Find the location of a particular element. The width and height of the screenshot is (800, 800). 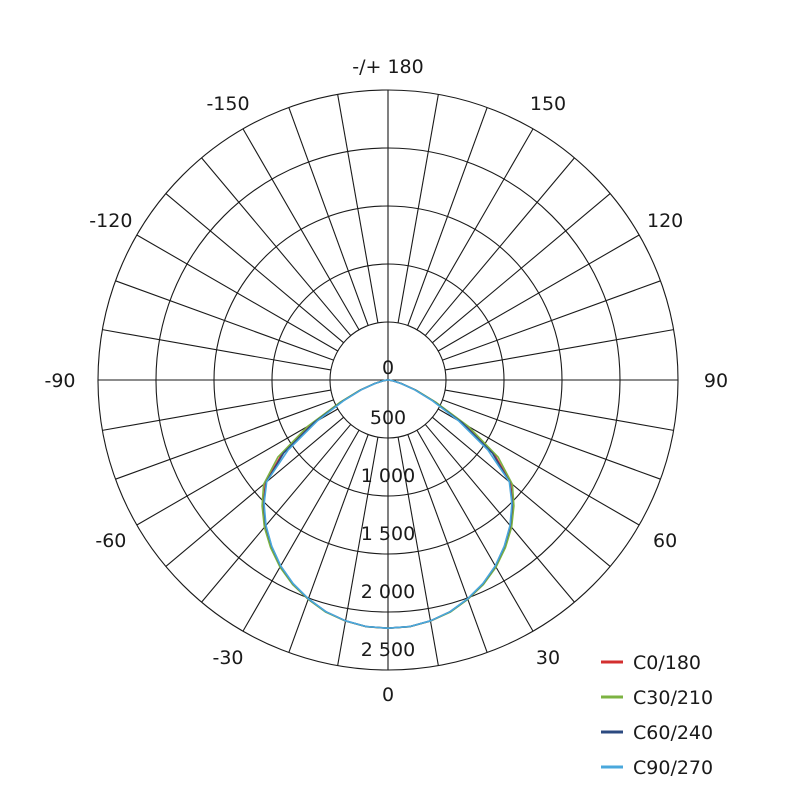

angle-label: 120 is located at coordinates (665, 221).